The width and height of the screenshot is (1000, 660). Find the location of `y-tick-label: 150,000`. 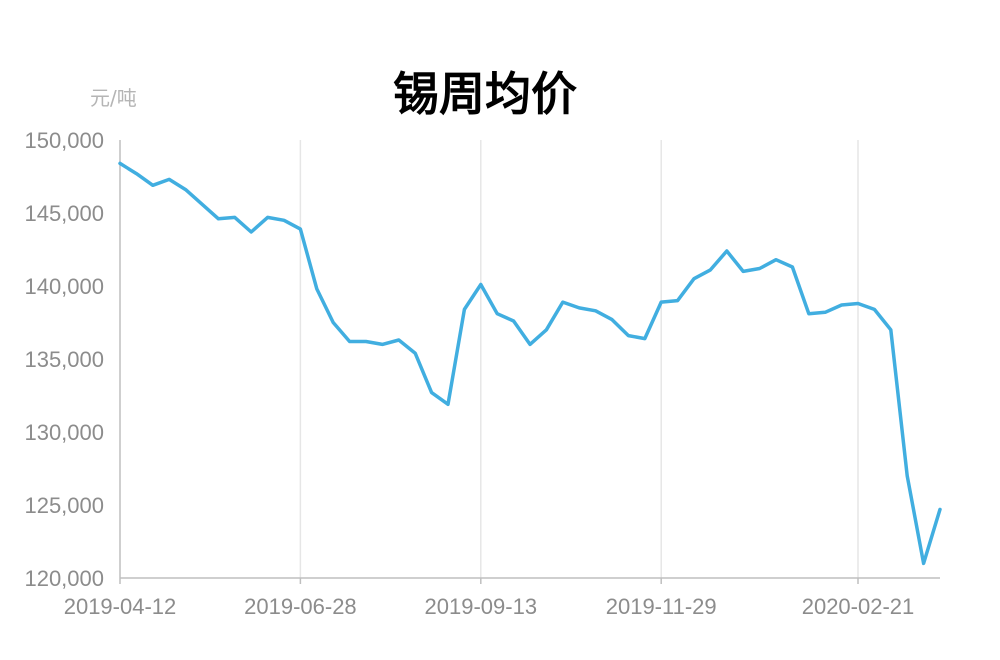

y-tick-label: 150,000 is located at coordinates (64, 140).